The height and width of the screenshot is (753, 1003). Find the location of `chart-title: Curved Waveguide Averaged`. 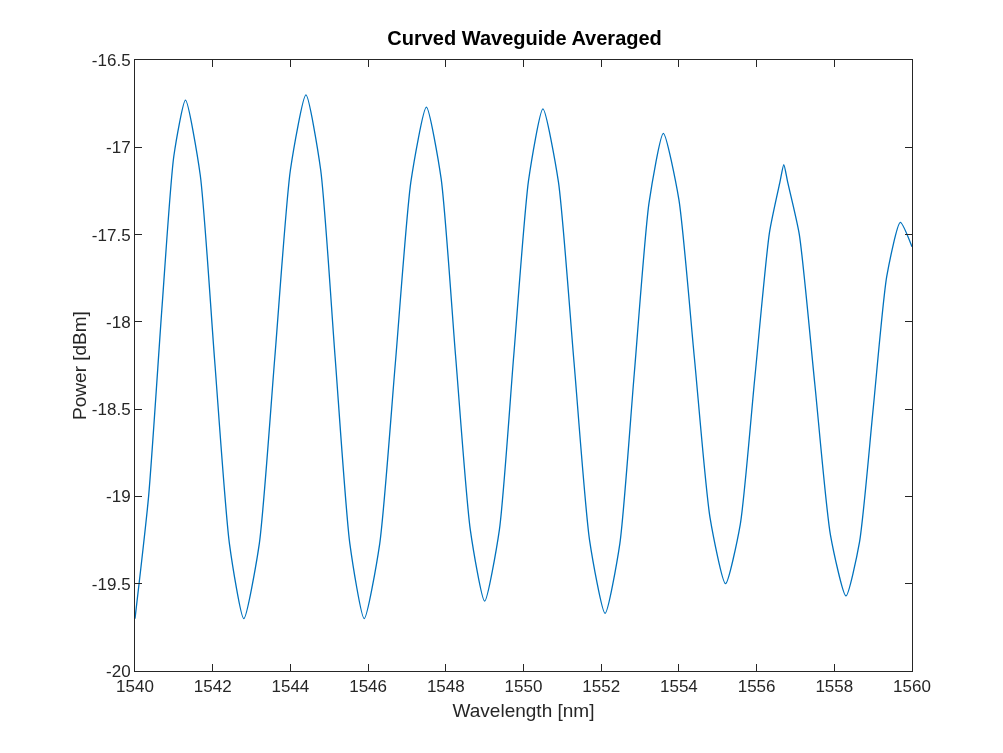

chart-title: Curved Waveguide Averaged is located at coordinates (524, 37).